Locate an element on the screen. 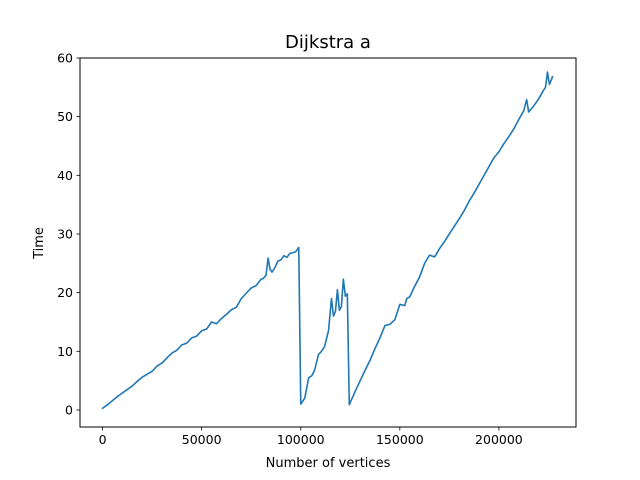 This screenshot has height=480, width=640. x-axis: 0 50000 100000 150000 200000 is located at coordinates (311, 437).